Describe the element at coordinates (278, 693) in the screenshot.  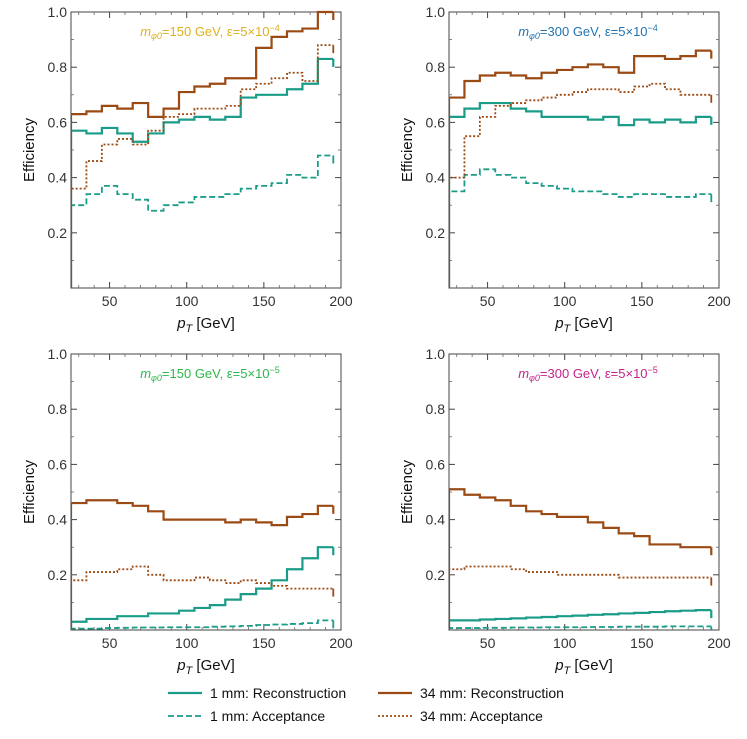
I see `legend-label: 1 mm: Reconstruction` at that location.